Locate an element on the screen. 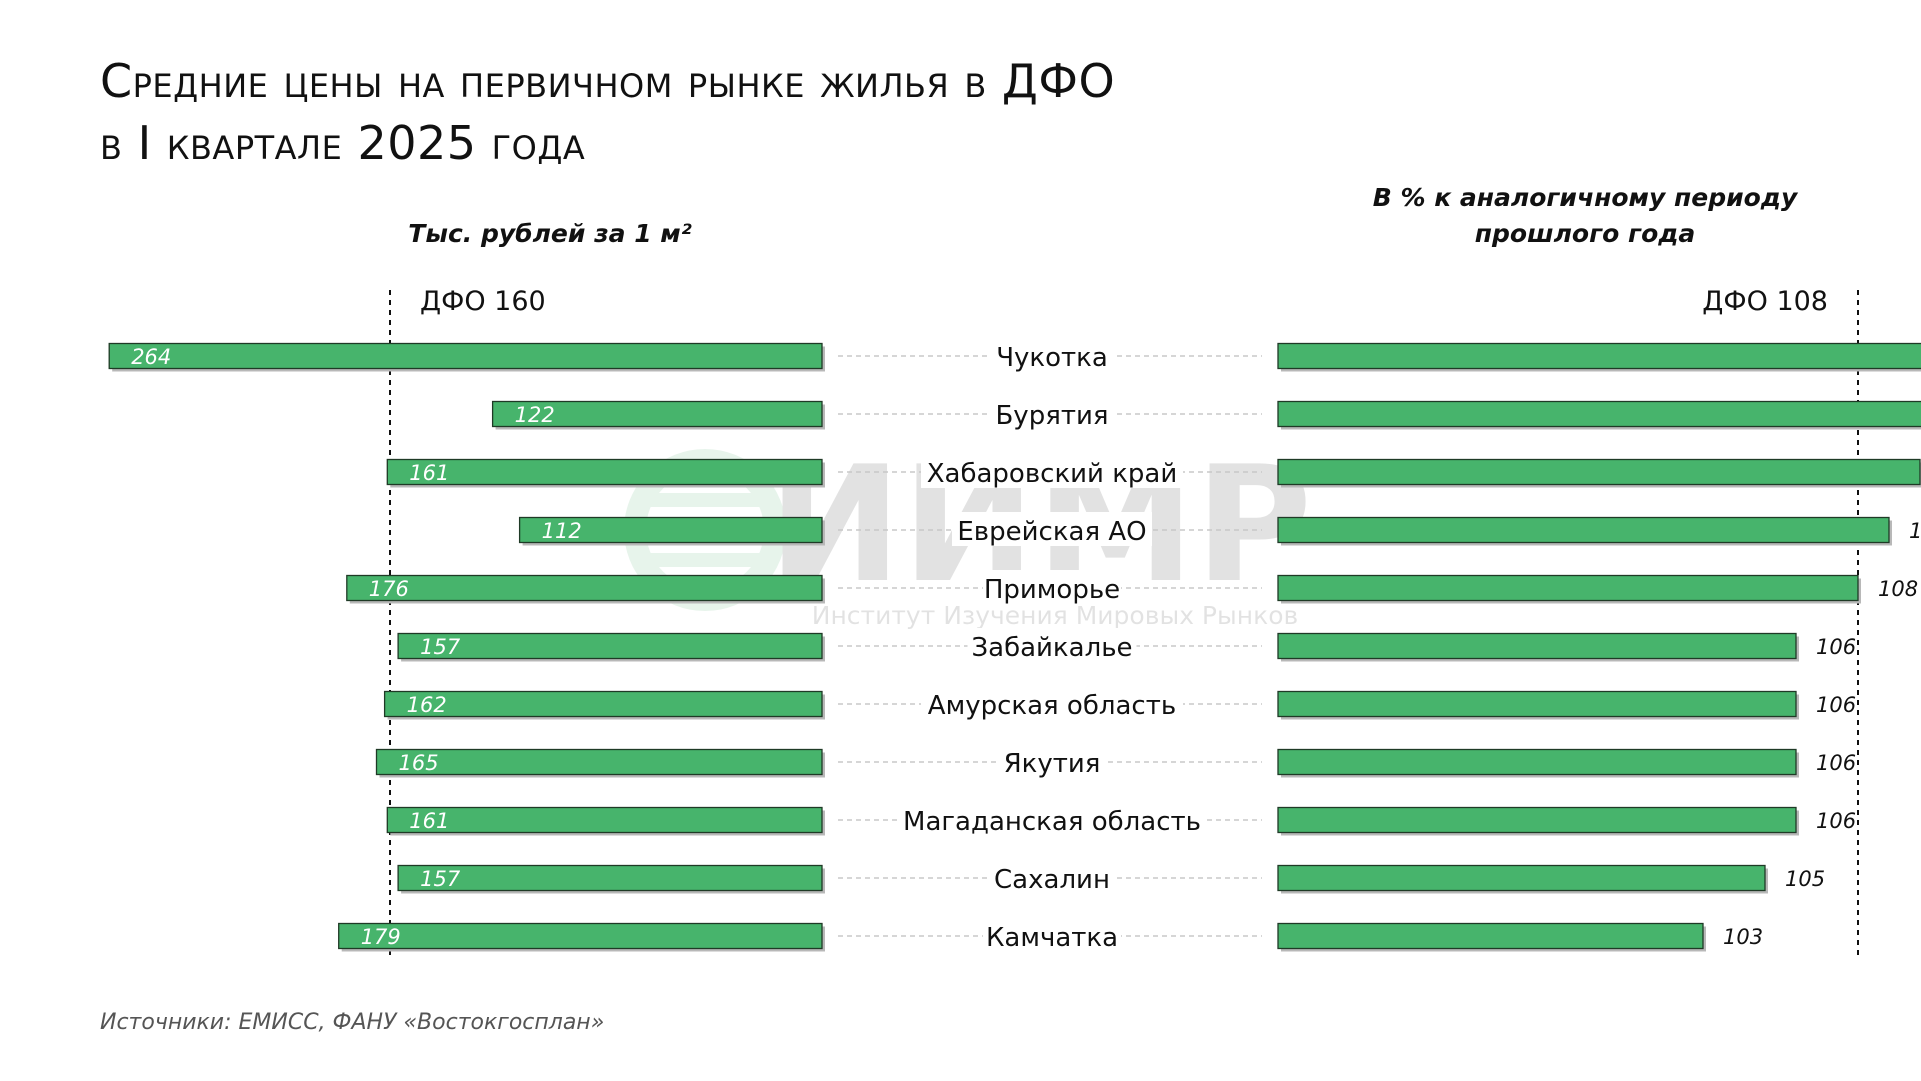  source-note: Источники: ЕМИСС, ФАНУ «Востокгосплан» is located at coordinates (352, 1022).